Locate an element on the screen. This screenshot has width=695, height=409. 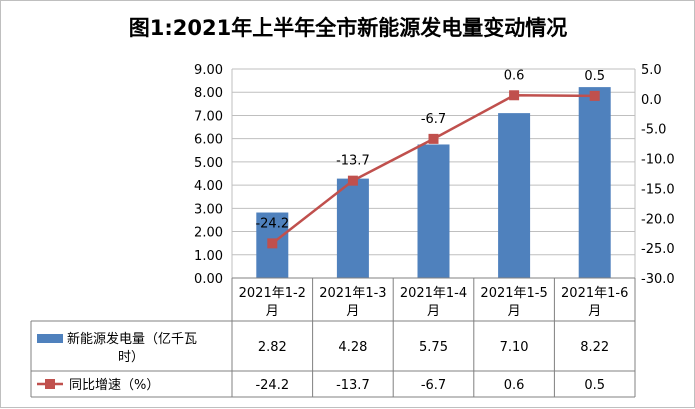
legend-line-label: 同比增速（%） is located at coordinates (114, 385).